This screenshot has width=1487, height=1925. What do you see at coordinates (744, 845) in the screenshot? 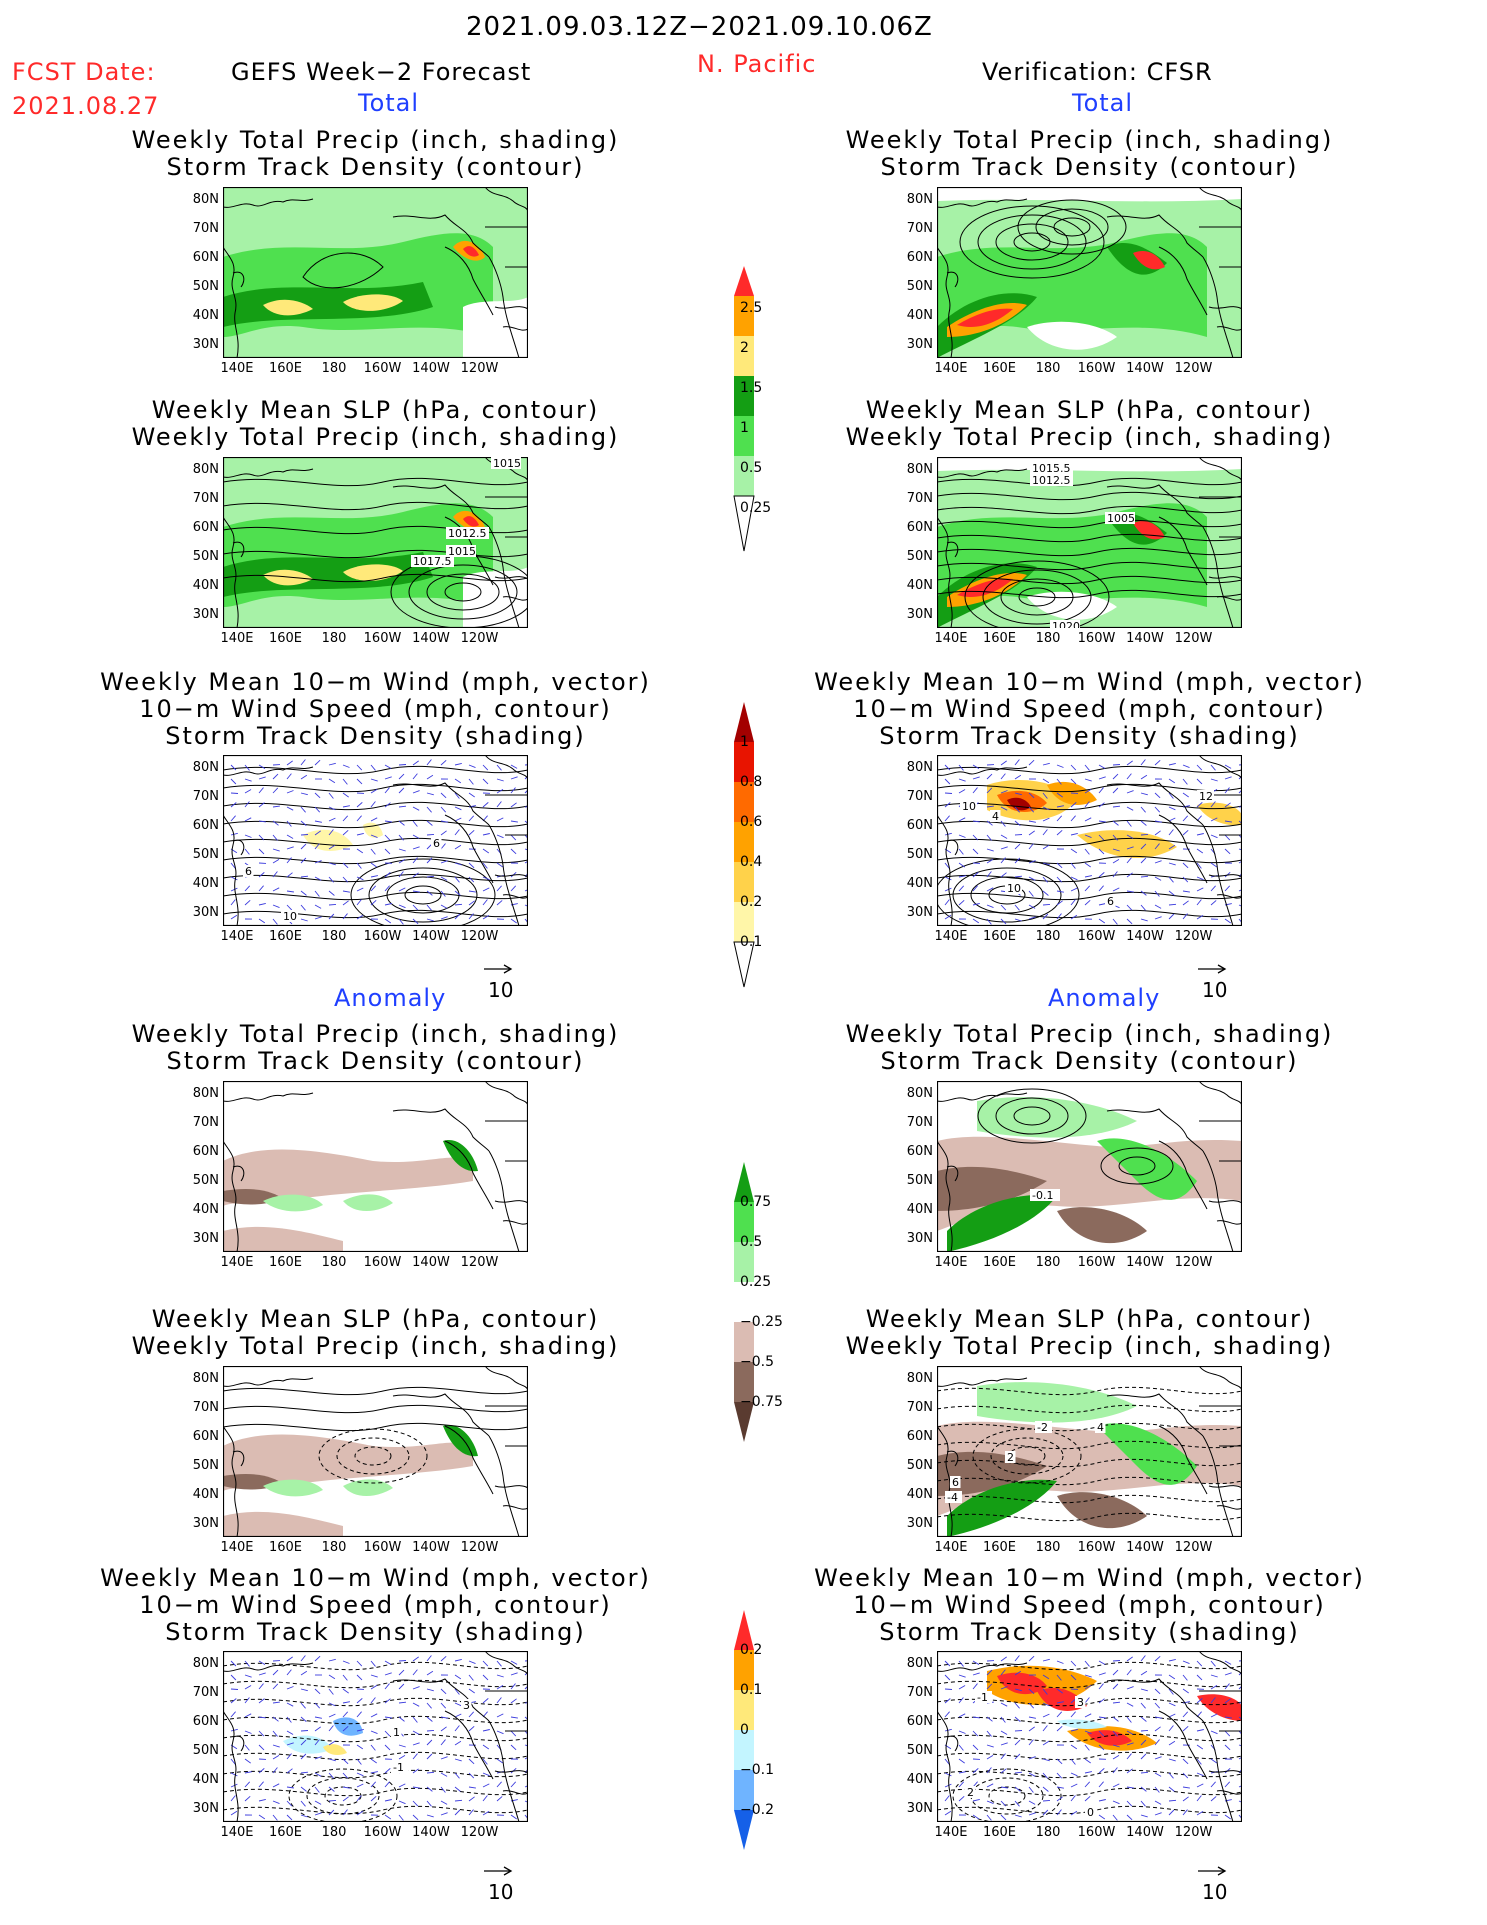
I see `colorbar-storm-density` at bounding box center [744, 845].